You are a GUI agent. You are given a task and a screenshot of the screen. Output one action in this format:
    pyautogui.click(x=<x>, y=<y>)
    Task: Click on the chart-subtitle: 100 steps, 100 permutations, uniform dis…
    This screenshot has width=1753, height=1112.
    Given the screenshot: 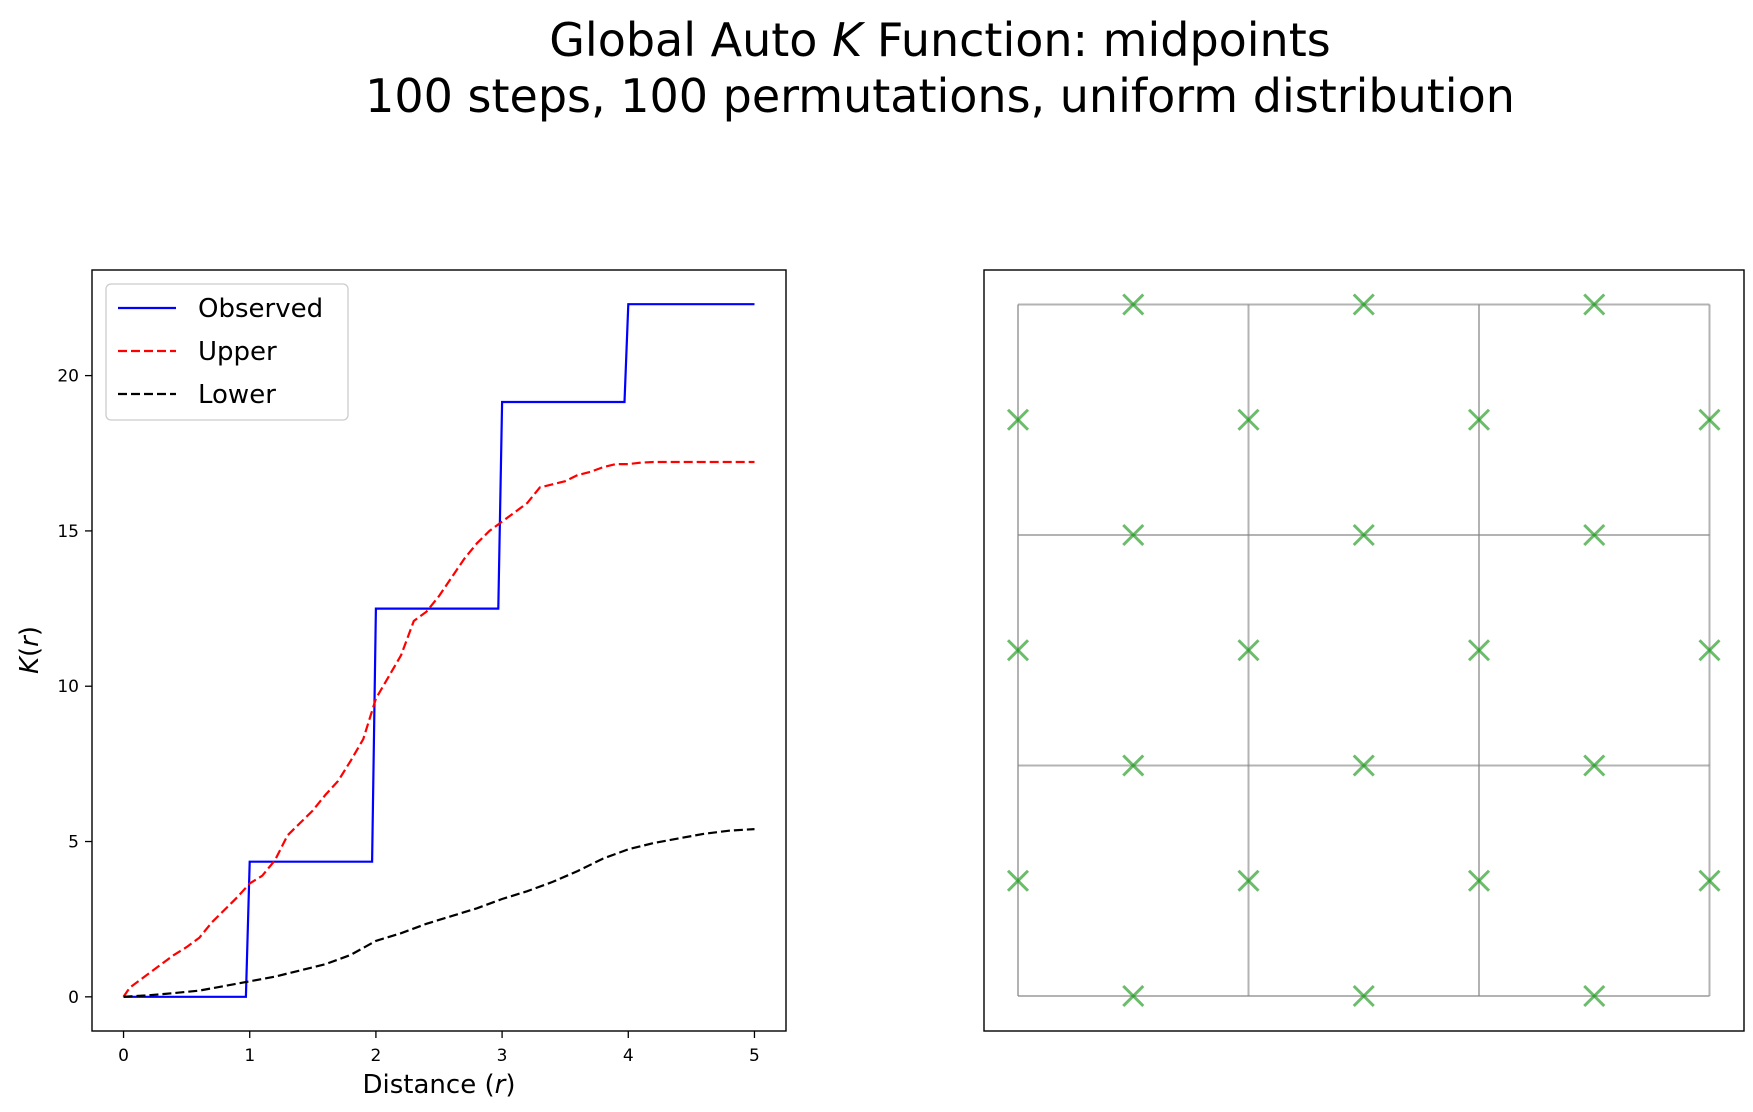 What is the action you would take?
    pyautogui.click(x=940, y=96)
    